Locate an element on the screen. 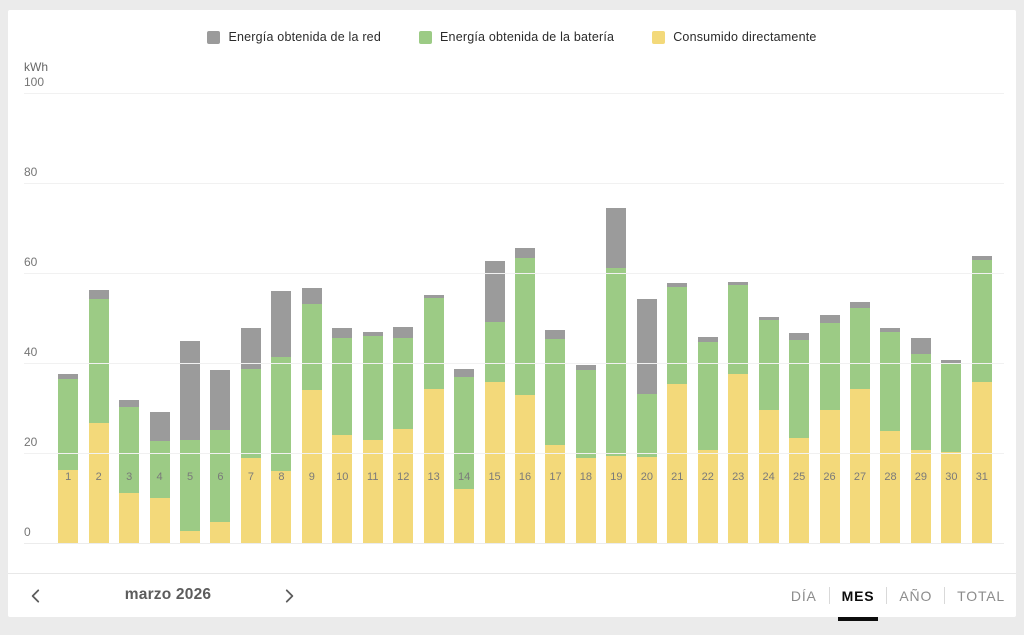  x-axis-label: 10 is located at coordinates (342, 477).